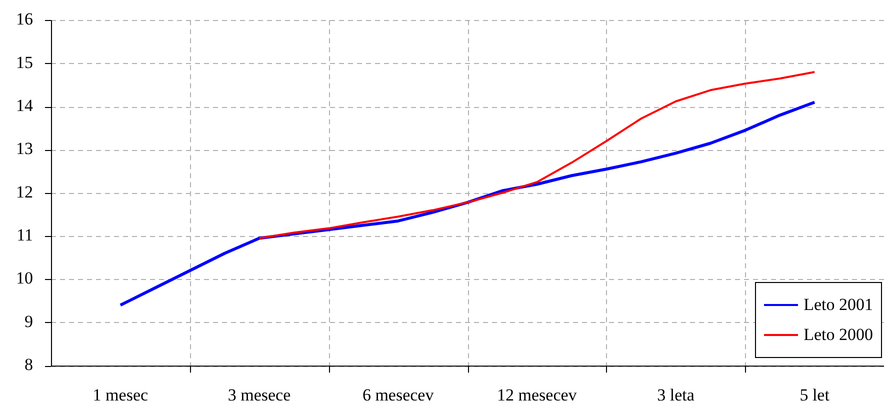  Describe the element at coordinates (838, 334) in the screenshot. I see `legend-label: Leto 2000` at that location.